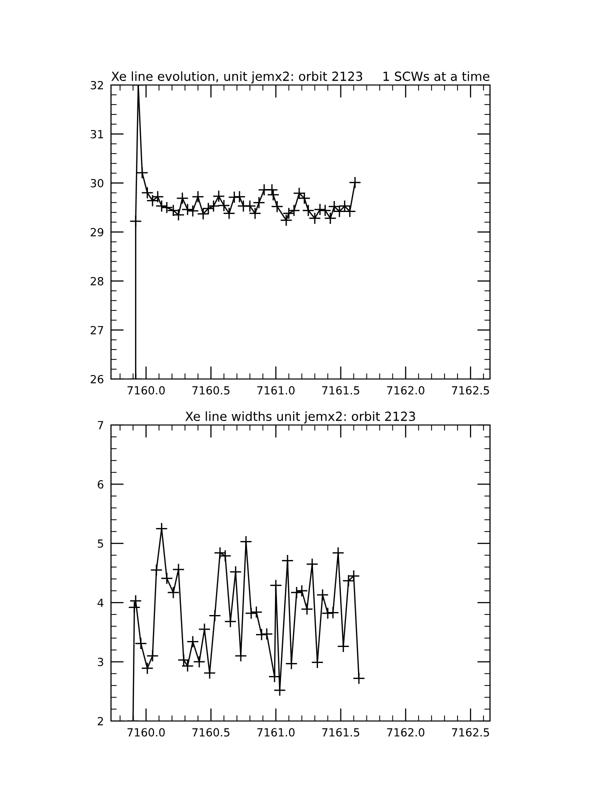 The width and height of the screenshot is (612, 792). I want to click on chart-subtitle: 1 SCWs at a time, so click(437, 76).